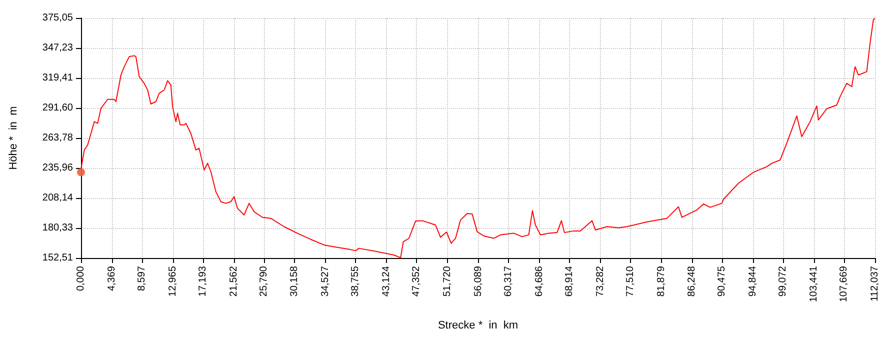  Describe the element at coordinates (600, 281) in the screenshot. I see `x-tick-label: 73,282` at that location.